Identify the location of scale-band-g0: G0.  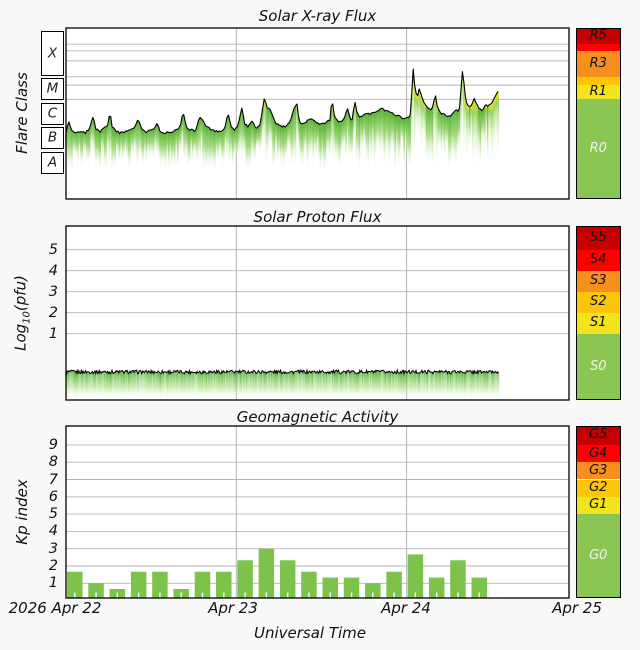
(598, 556).